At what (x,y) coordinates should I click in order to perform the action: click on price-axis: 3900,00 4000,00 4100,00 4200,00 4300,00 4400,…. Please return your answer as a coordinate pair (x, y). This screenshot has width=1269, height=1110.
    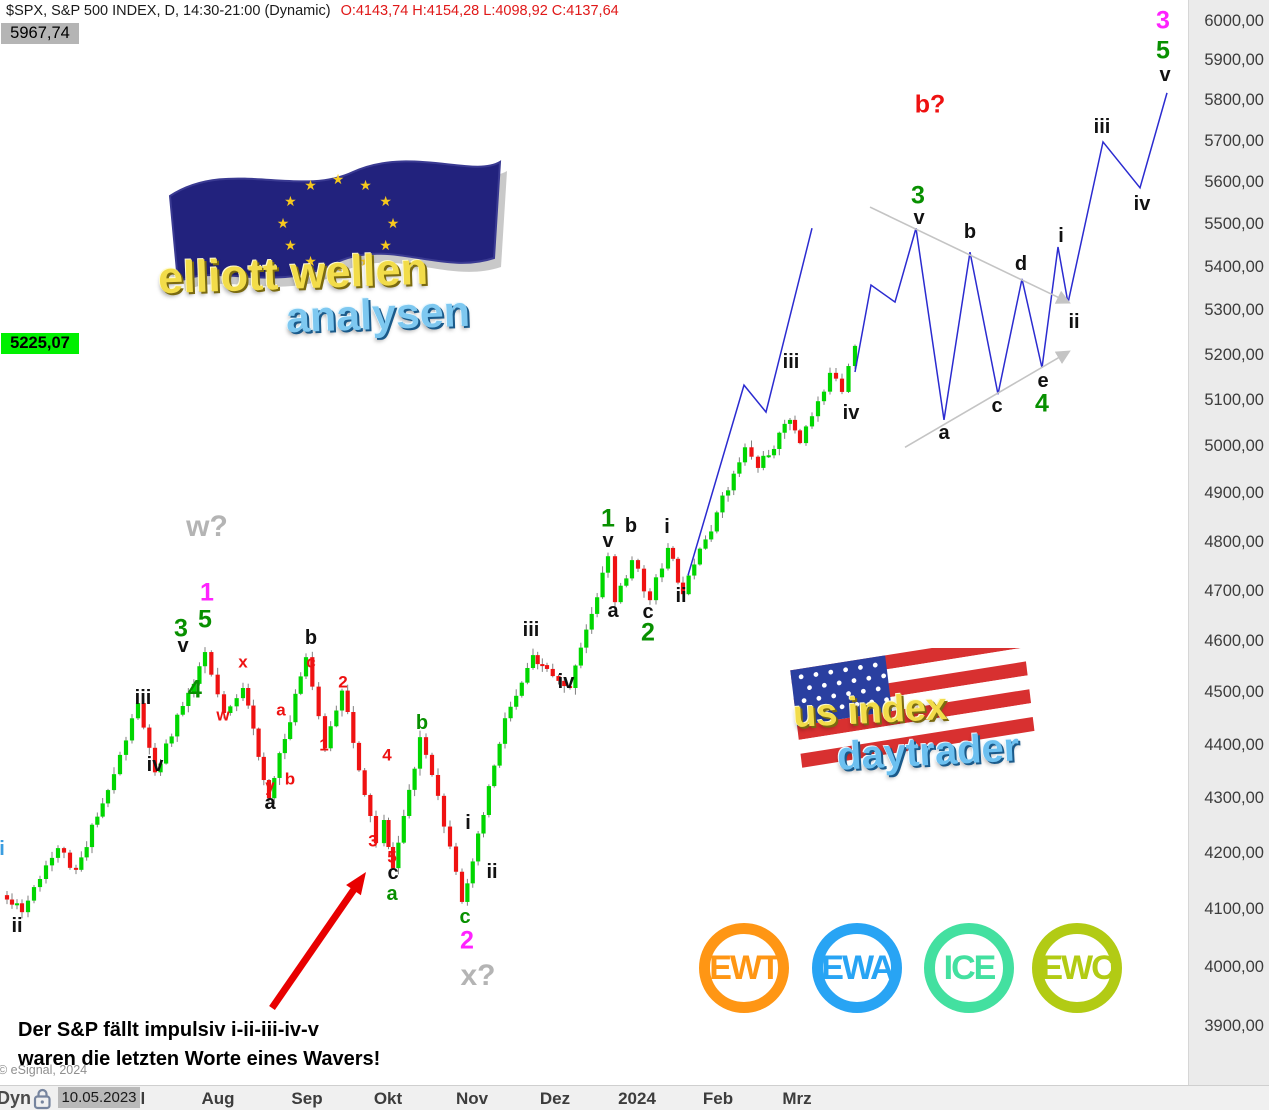
    Looking at the image, I should click on (1228, 542).